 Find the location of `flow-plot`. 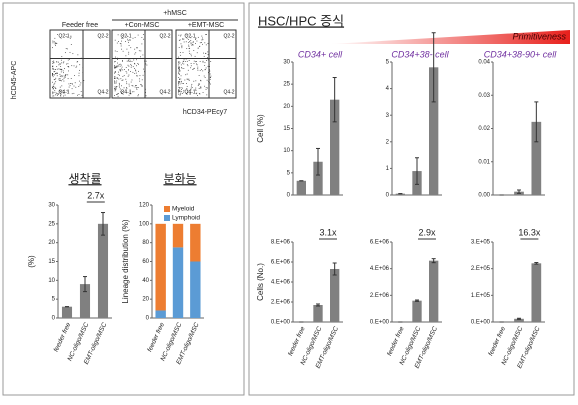

flow-plot is located at coordinates (80, 64).